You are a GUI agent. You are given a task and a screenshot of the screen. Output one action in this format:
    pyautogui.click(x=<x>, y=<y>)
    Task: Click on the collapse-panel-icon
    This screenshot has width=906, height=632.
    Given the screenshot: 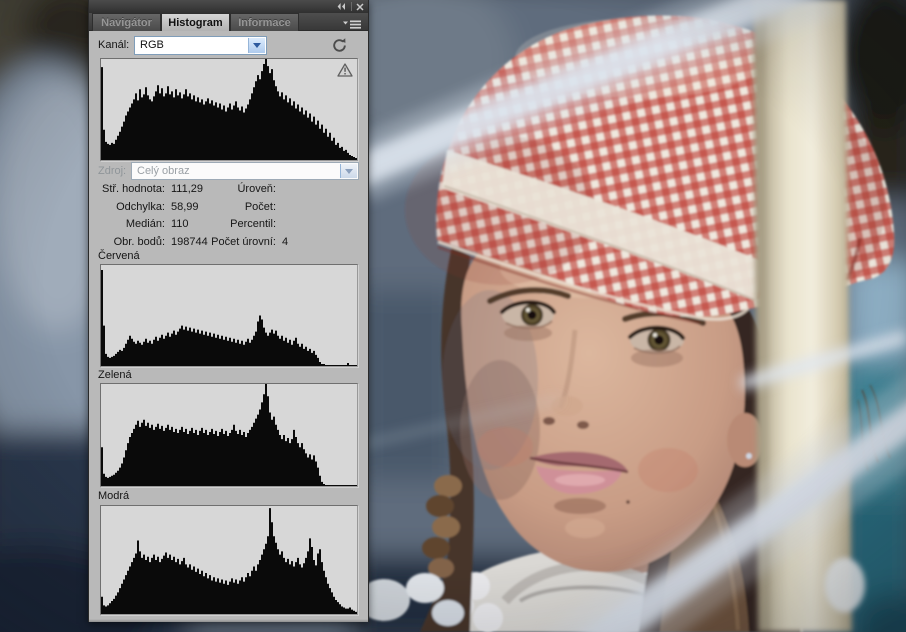 What is the action you would take?
    pyautogui.click(x=341, y=6)
    